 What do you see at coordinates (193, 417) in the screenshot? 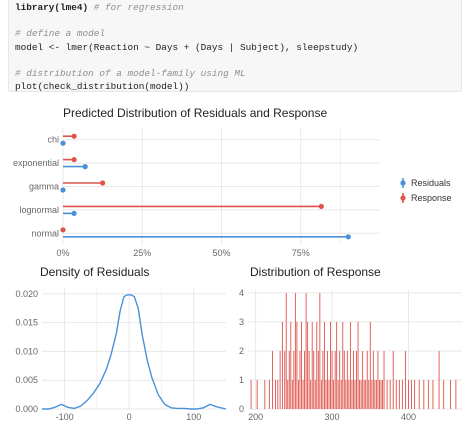
I see `x-tick-label: 100` at bounding box center [193, 417].